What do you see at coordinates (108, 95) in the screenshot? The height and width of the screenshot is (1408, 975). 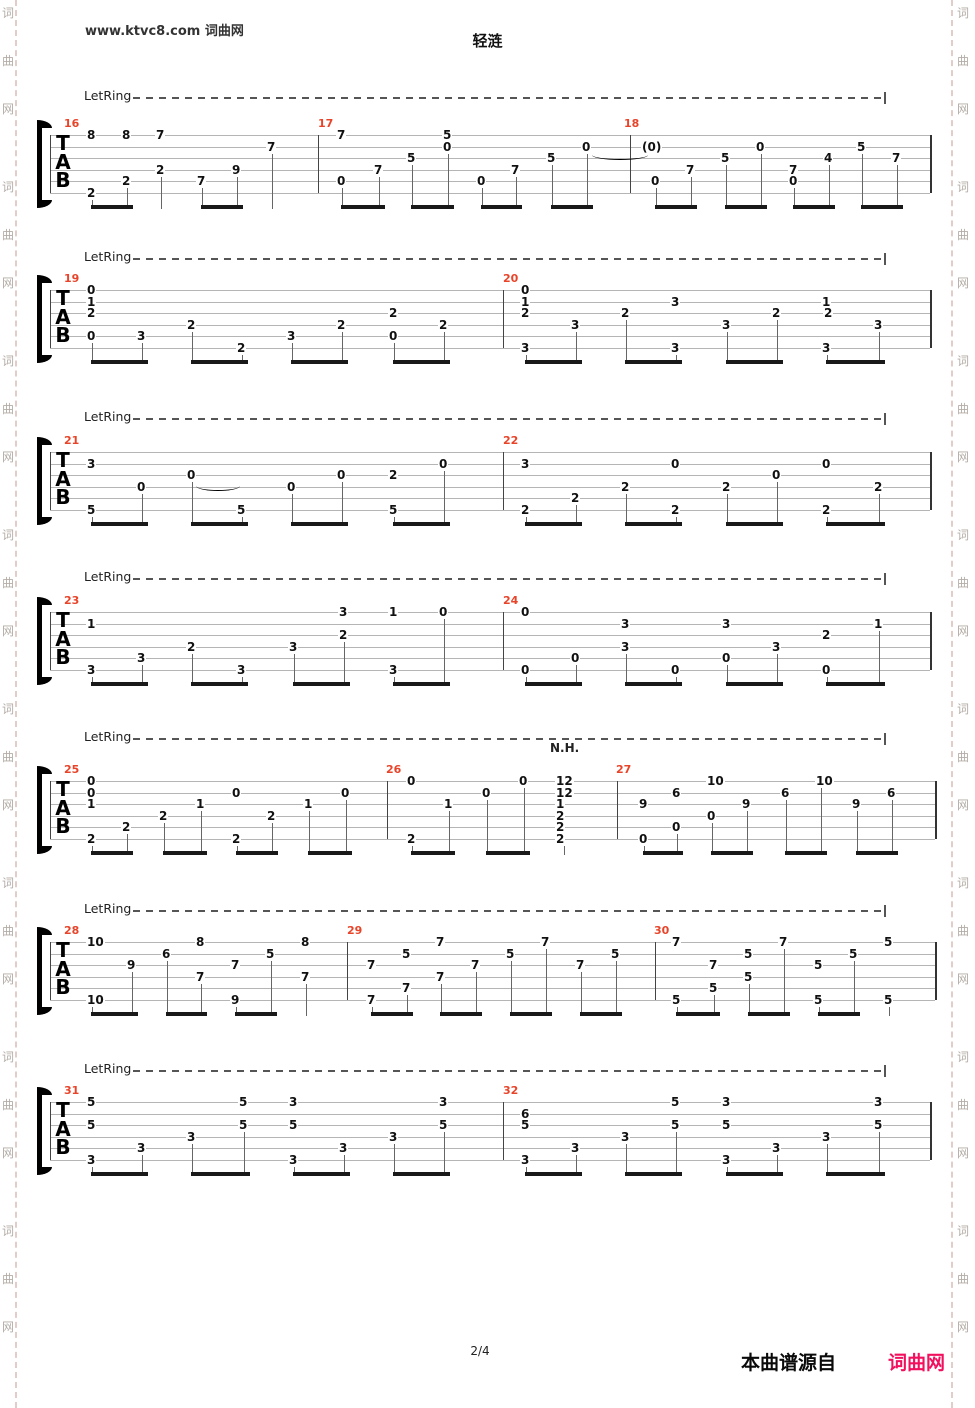 I see `letring-label: LetRing` at bounding box center [108, 95].